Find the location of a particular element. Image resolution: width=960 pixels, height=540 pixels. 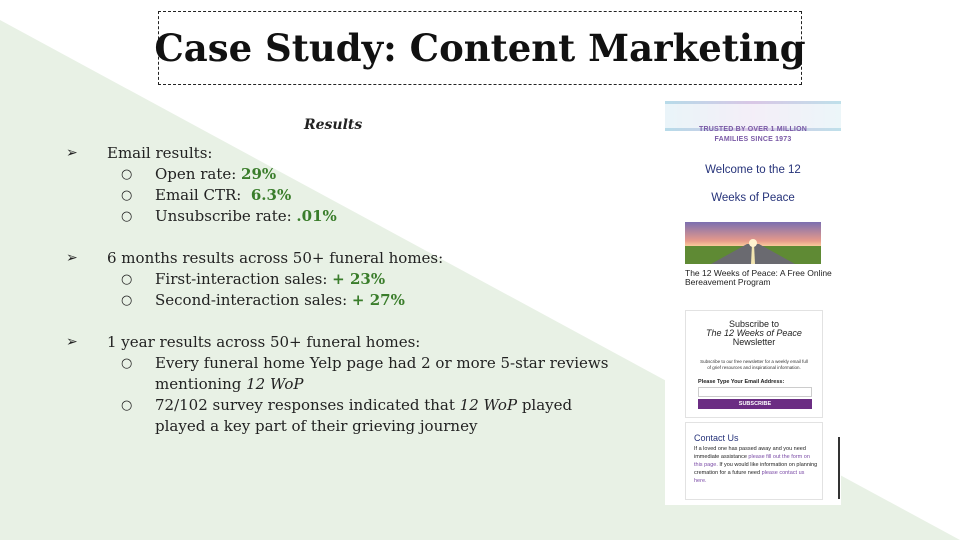

subscribe-button: SUBSCRIBE is located at coordinates (755, 404).